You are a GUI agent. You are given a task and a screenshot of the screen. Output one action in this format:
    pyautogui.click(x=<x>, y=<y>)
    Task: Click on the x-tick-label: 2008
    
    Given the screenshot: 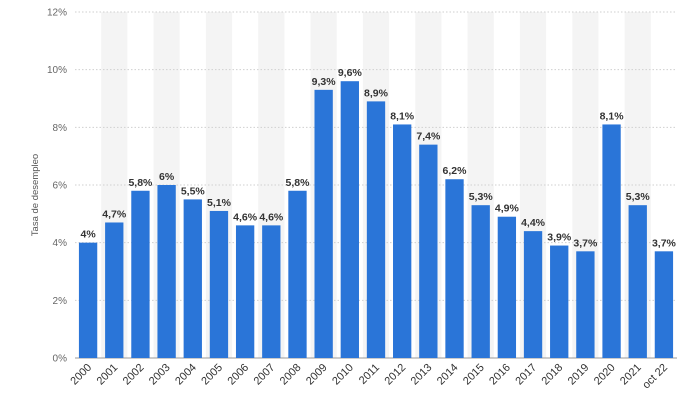 What is the action you would take?
    pyautogui.click(x=291, y=375)
    